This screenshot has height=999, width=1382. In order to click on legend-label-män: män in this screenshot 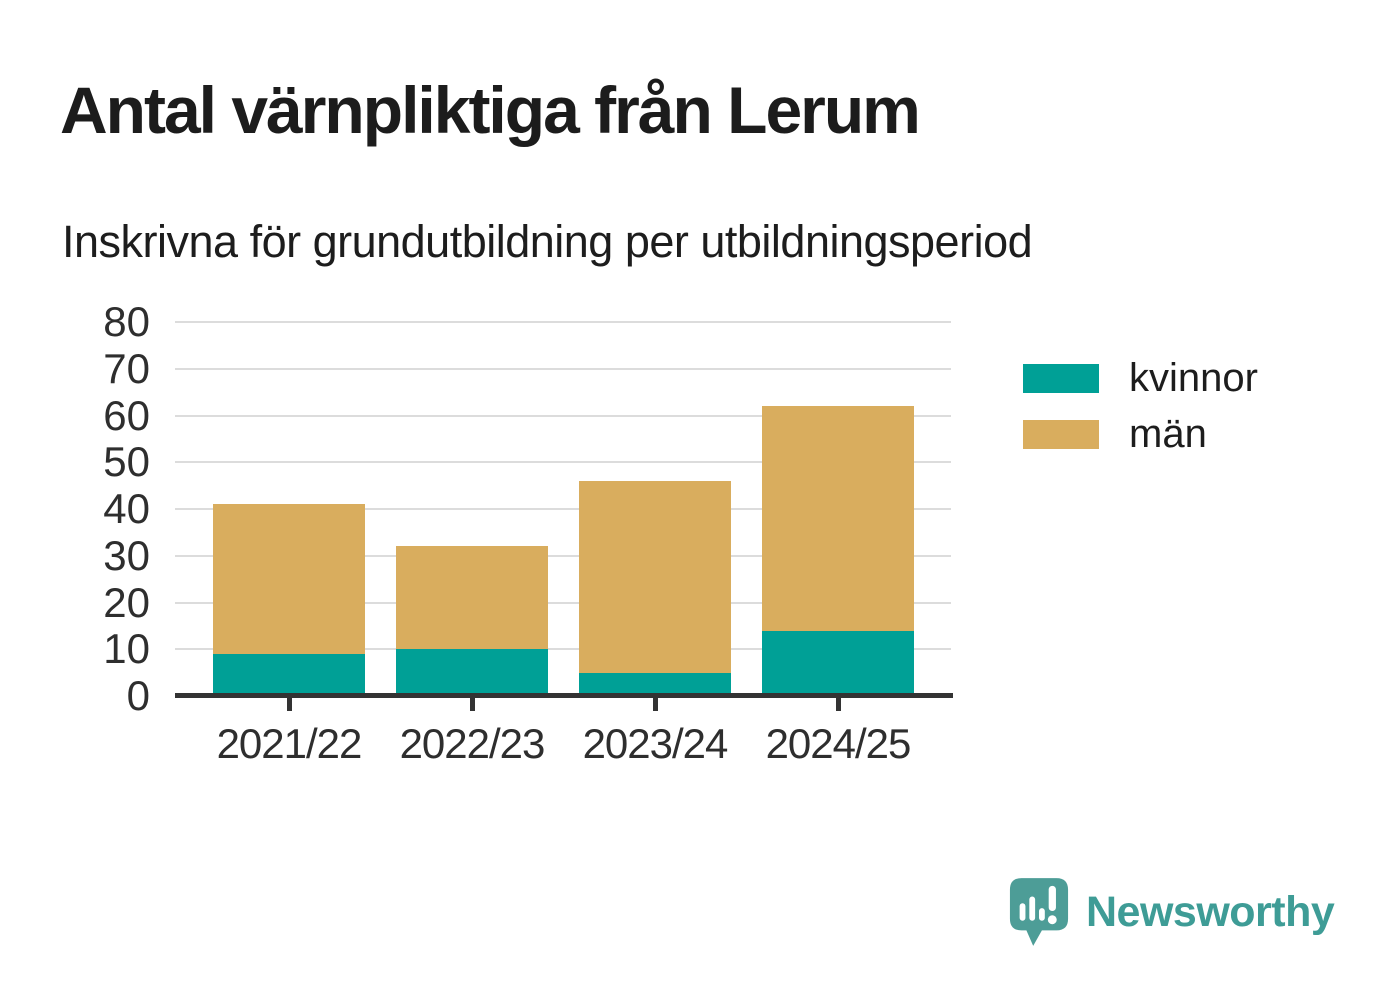, I will do `click(1168, 434)`.